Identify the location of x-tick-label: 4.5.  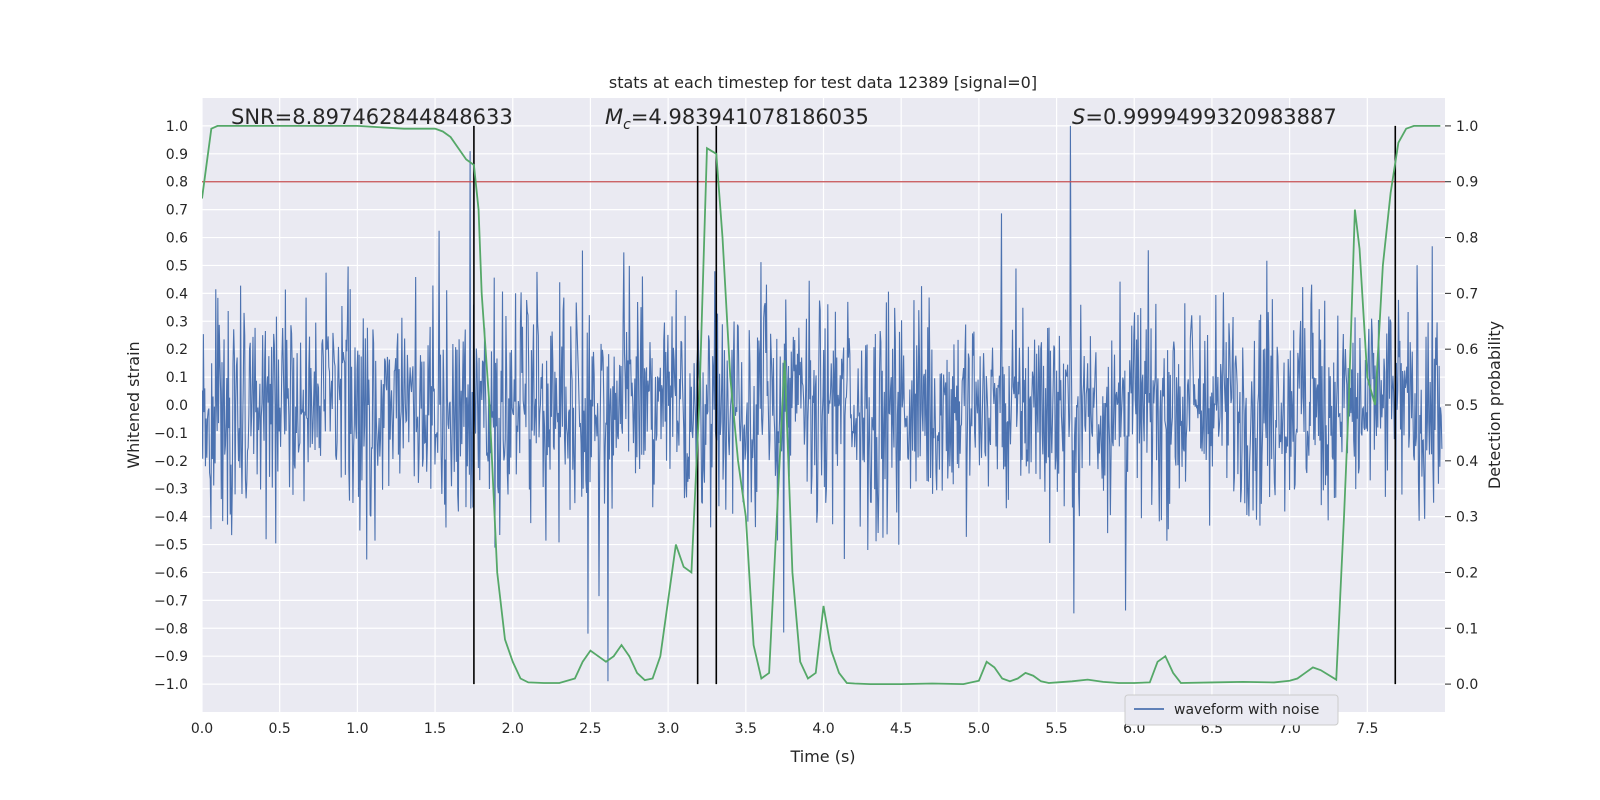
(901, 729).